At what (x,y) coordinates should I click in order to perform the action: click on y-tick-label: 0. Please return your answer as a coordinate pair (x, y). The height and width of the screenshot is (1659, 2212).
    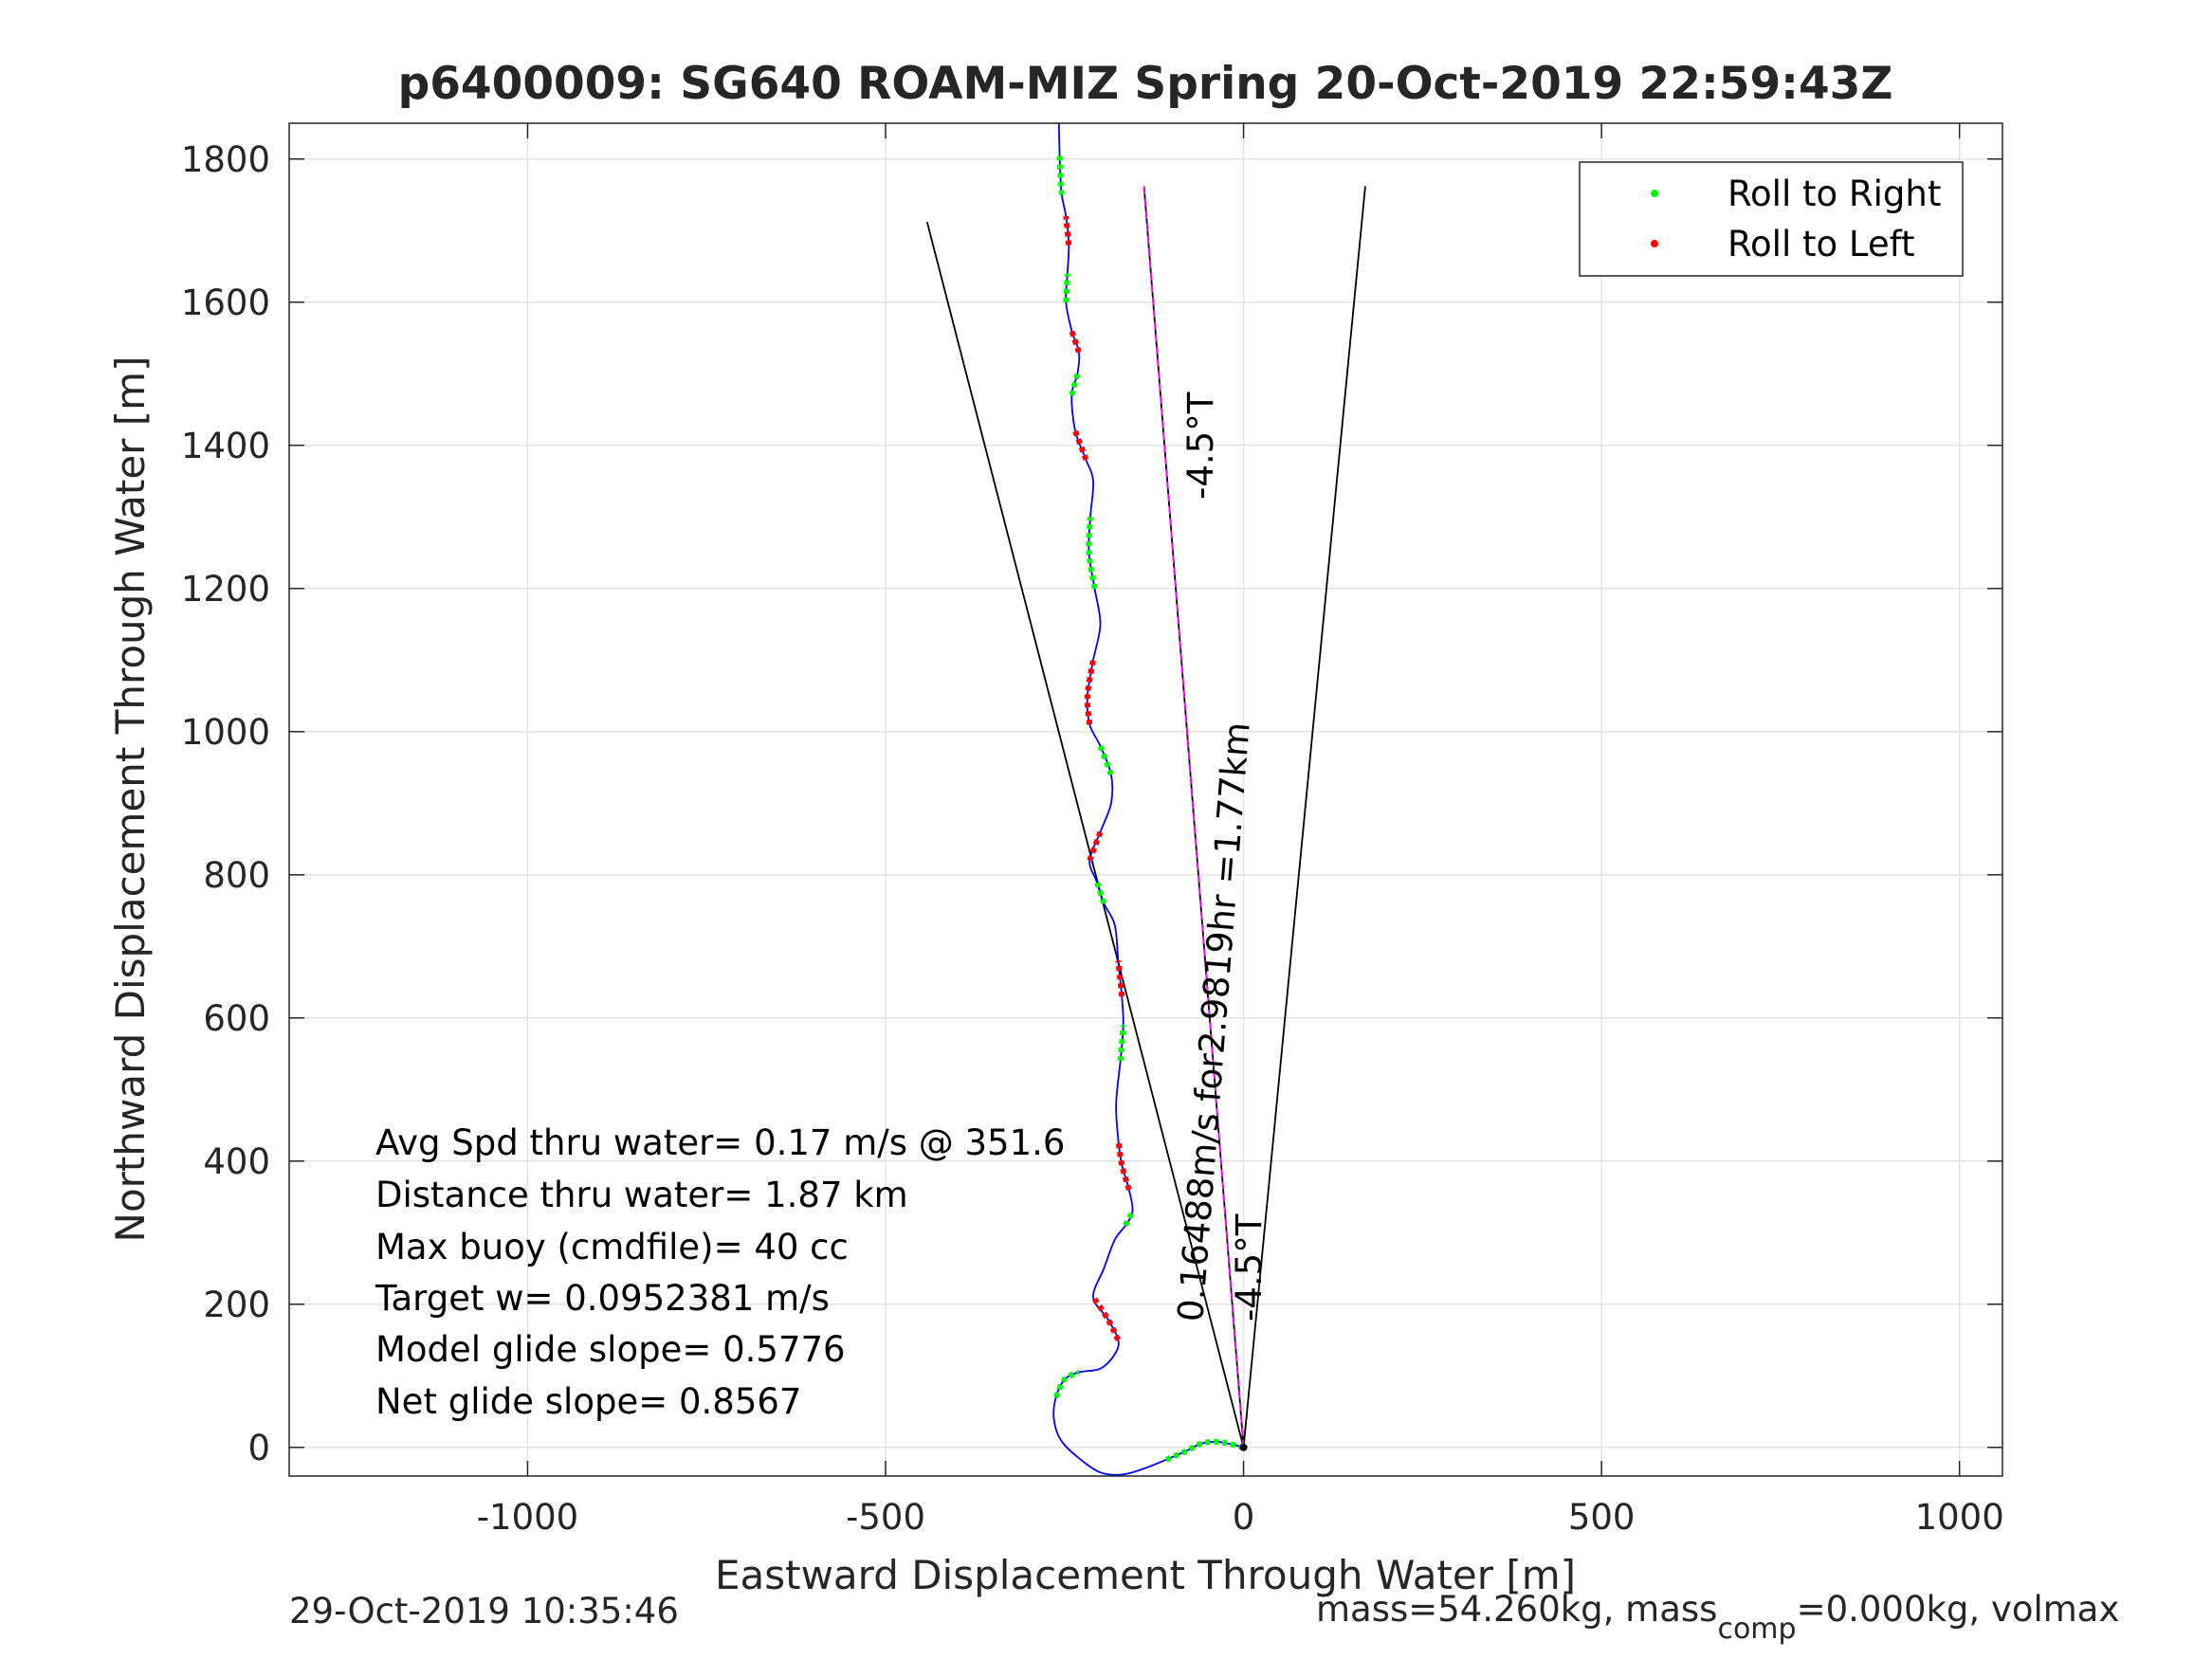
    Looking at the image, I should click on (258, 1448).